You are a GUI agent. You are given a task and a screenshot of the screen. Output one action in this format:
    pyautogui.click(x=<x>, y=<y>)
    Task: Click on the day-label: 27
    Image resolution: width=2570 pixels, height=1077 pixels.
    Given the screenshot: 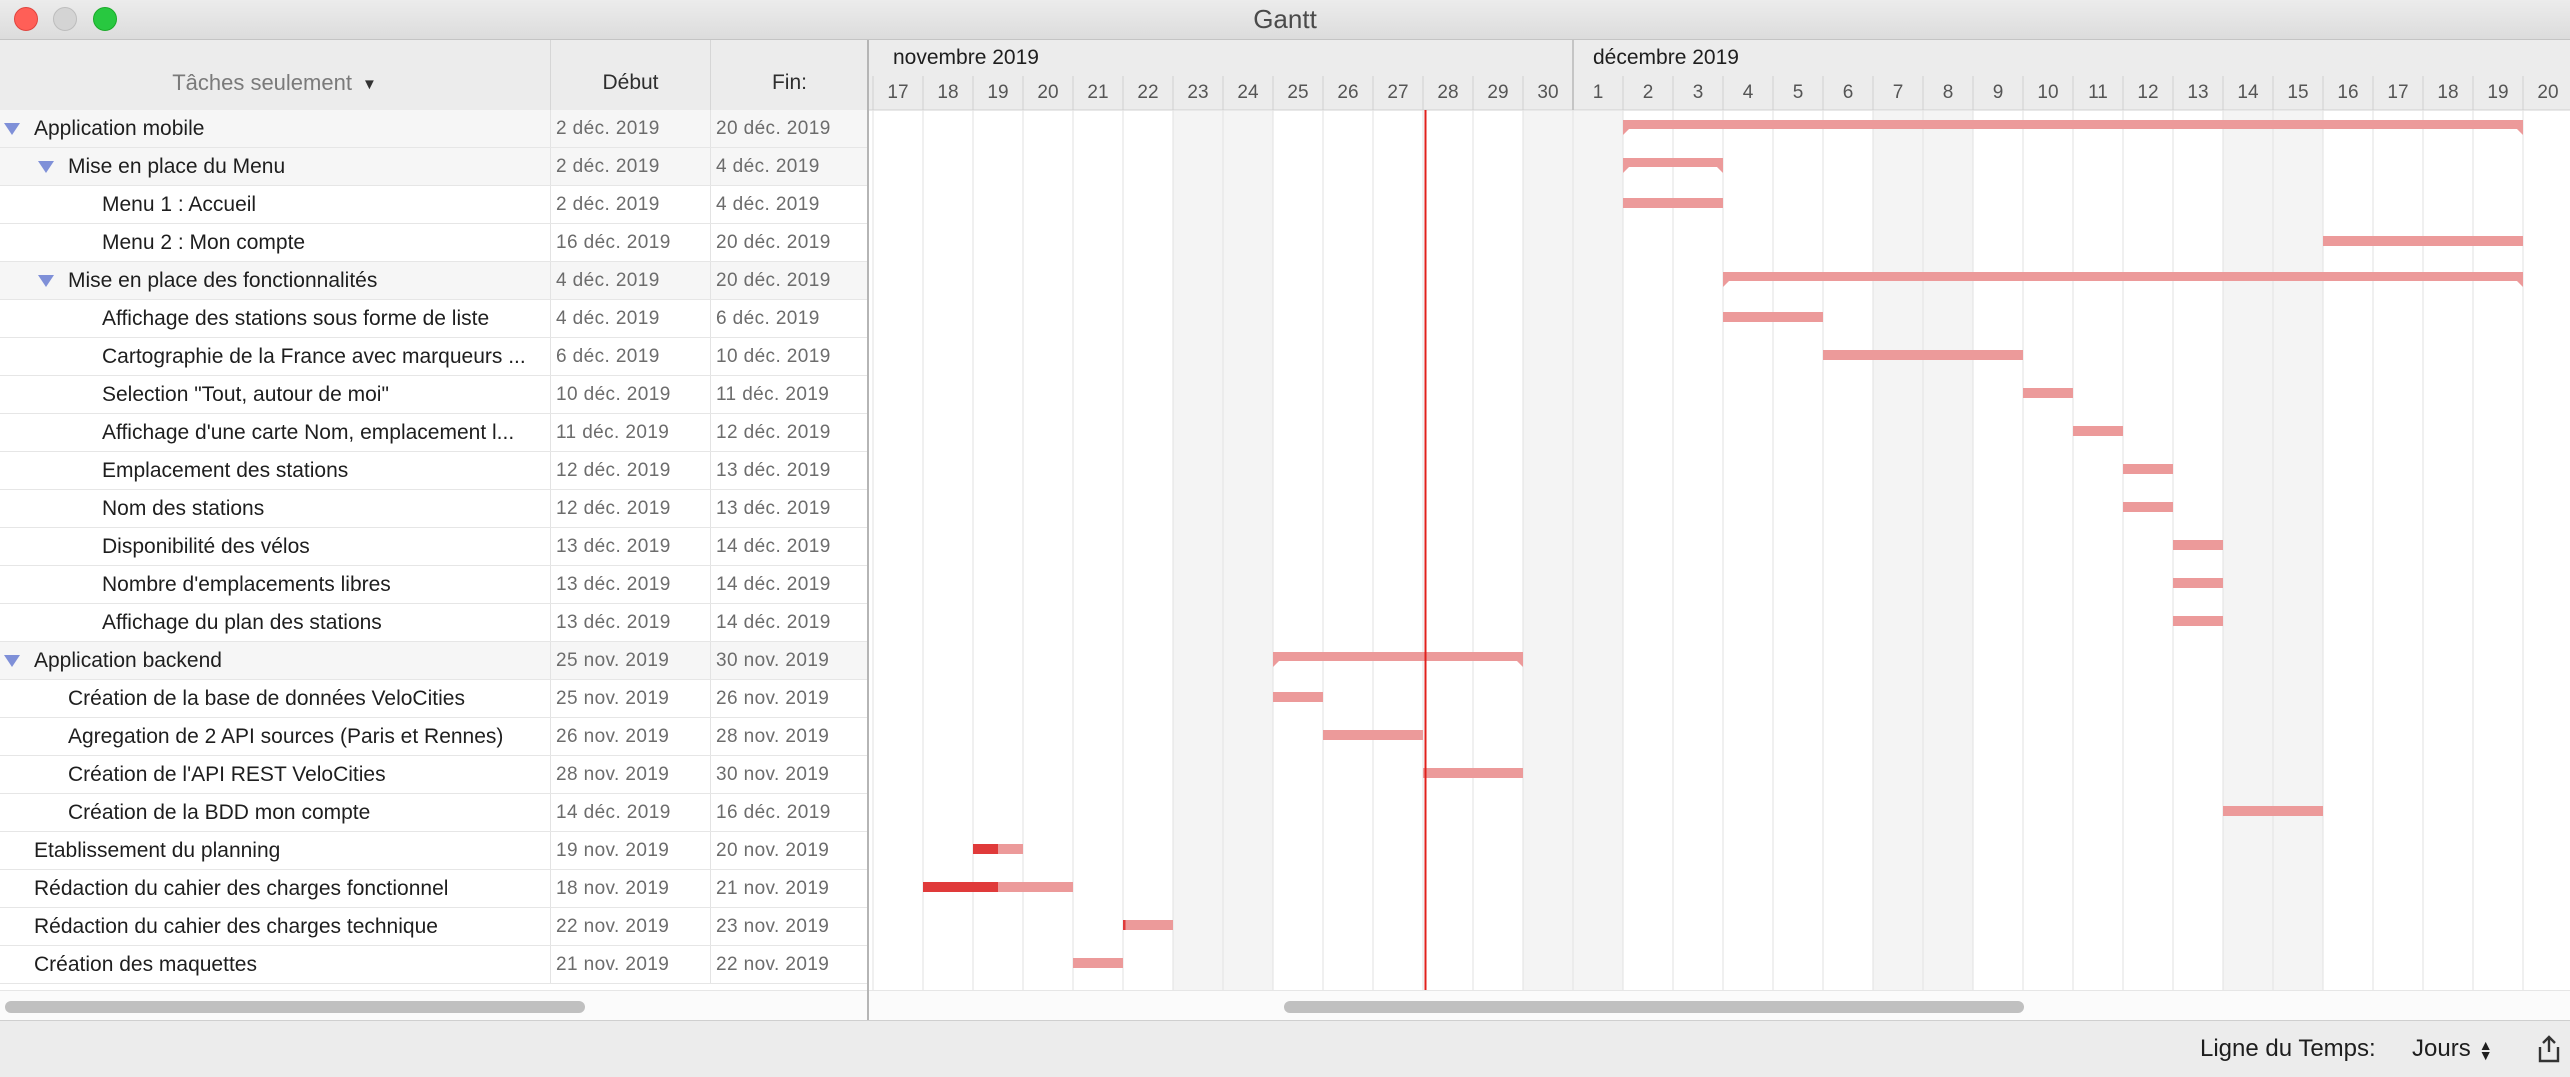 What is the action you would take?
    pyautogui.click(x=1397, y=92)
    